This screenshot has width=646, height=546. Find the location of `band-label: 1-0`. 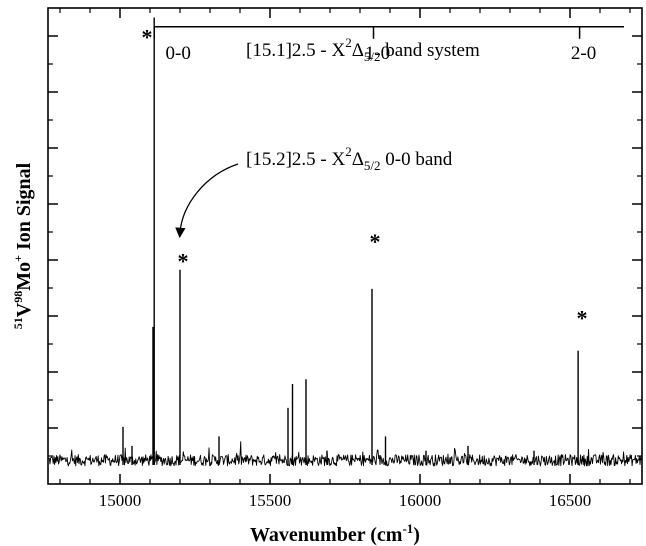

band-label: 1-0 is located at coordinates (377, 53).